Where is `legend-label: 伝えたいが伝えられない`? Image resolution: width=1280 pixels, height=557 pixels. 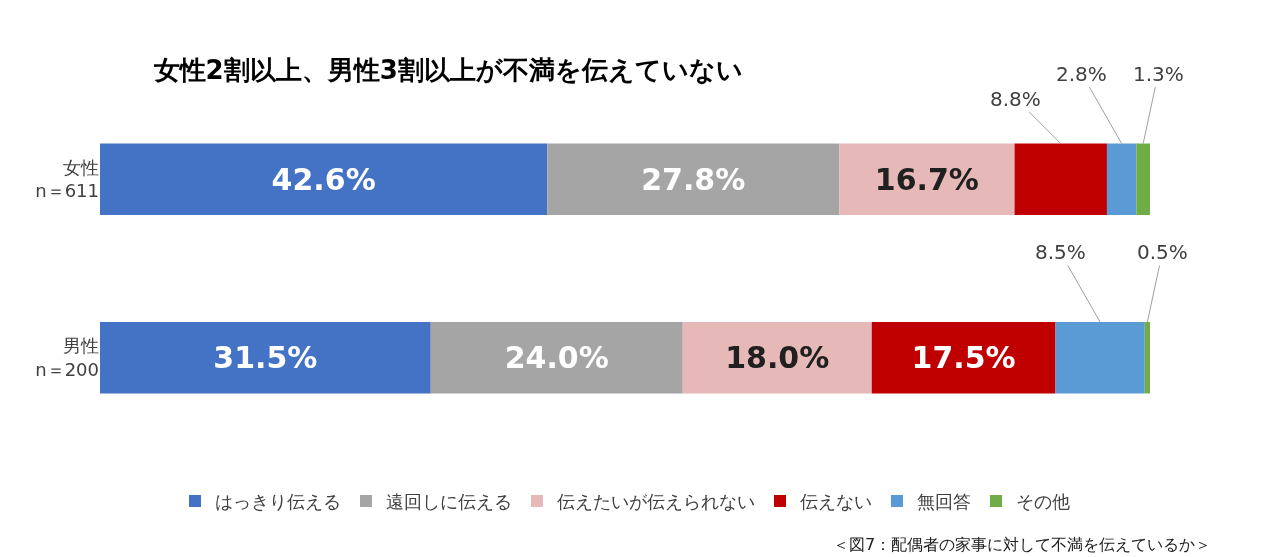 legend-label: 伝えたいが伝えられない is located at coordinates (656, 501).